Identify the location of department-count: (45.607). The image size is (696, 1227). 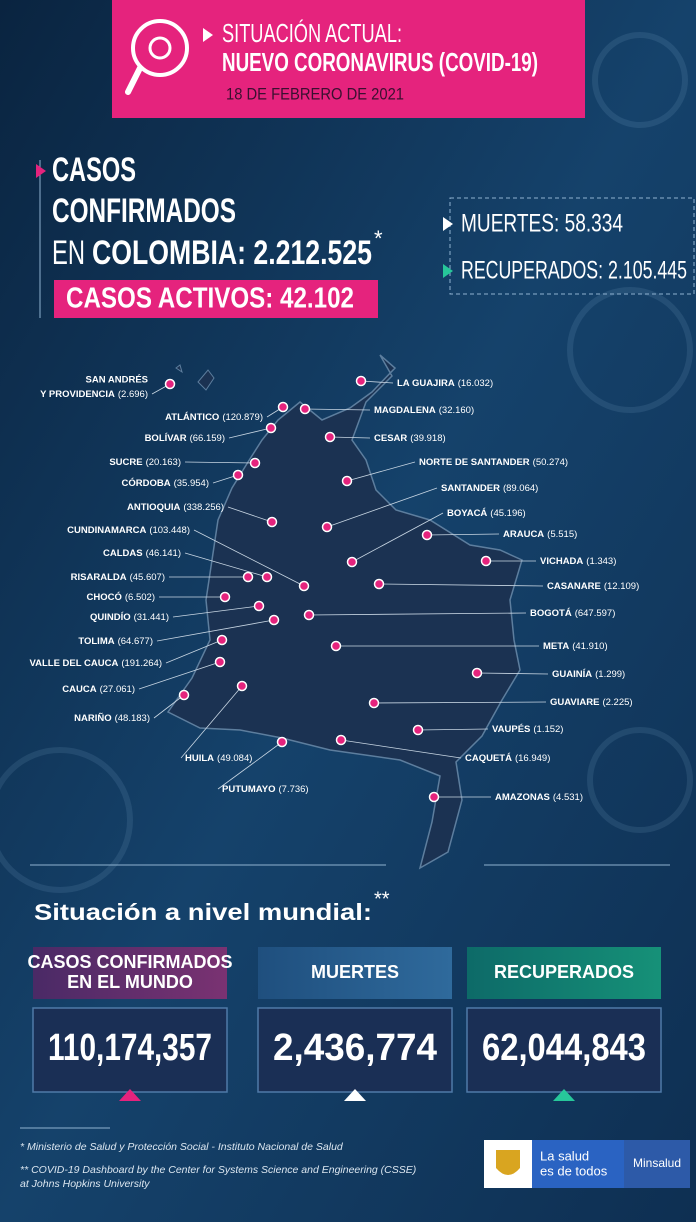
(147, 577).